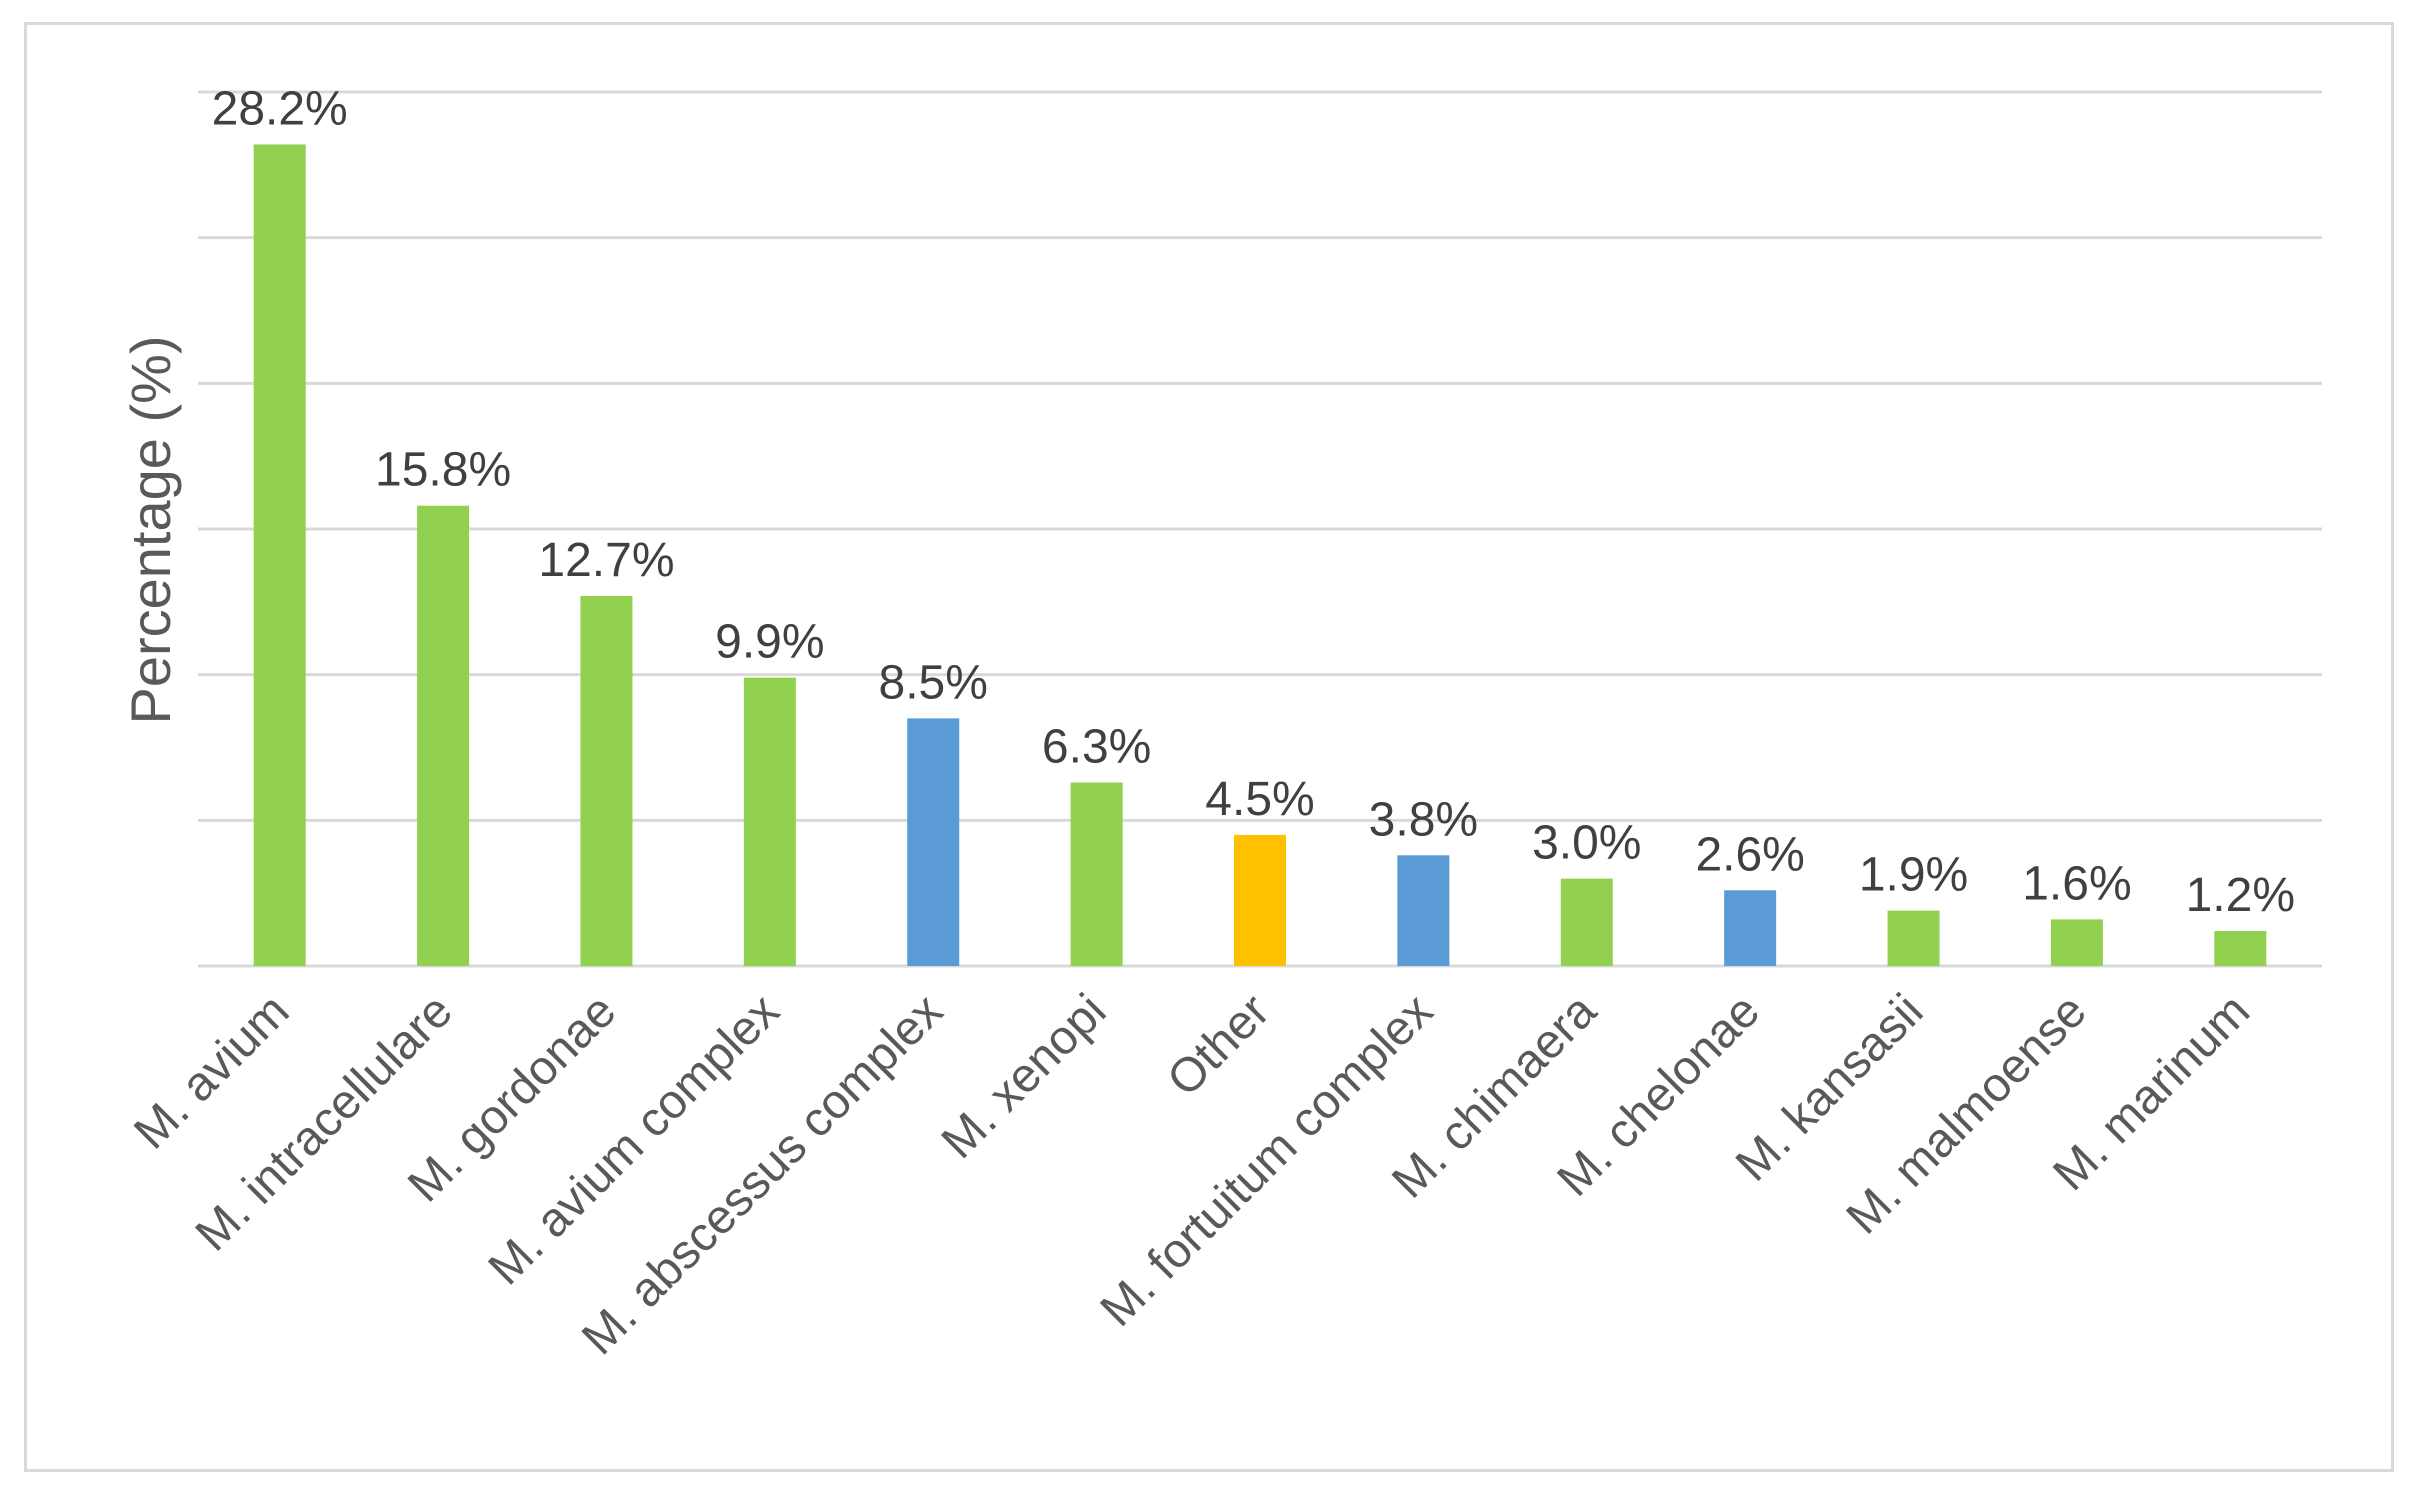  I want to click on data-label: 9.9%, so click(769, 642).